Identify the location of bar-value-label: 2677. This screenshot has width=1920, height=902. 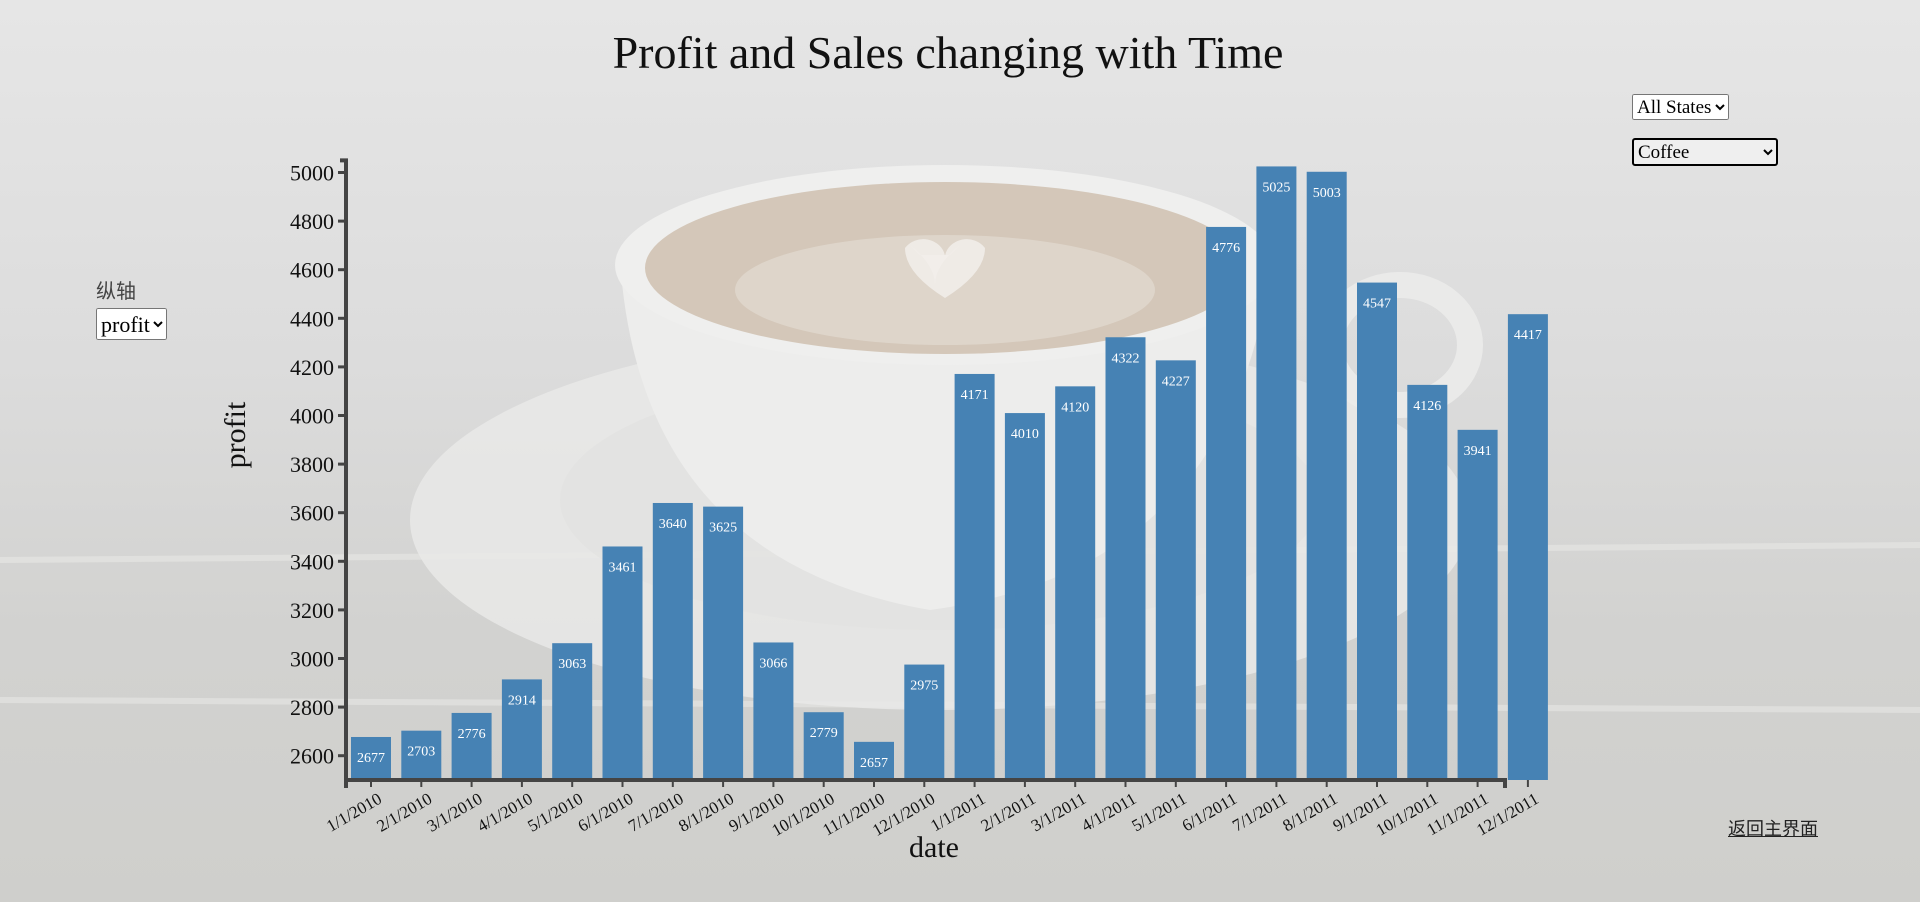
(371, 758).